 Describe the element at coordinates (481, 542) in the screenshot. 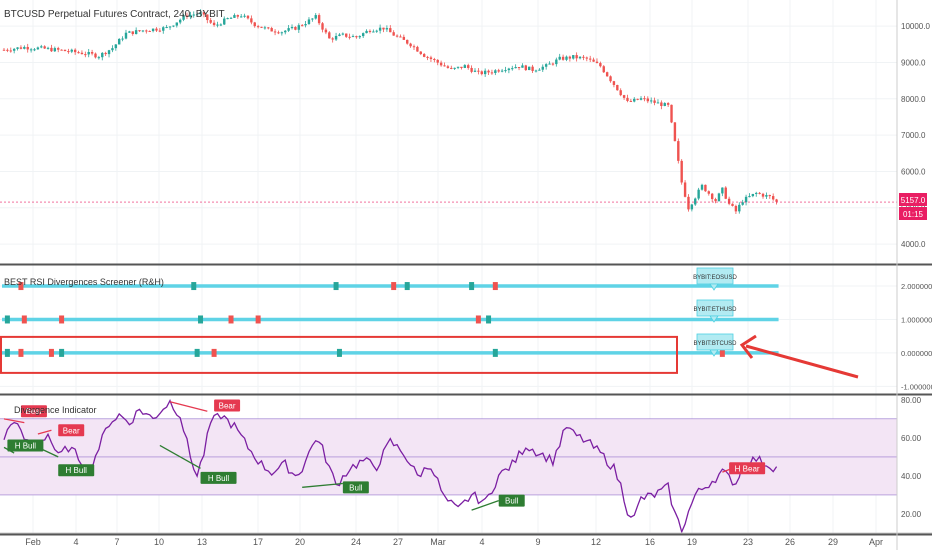

I see `x-tick-label: 4` at that location.